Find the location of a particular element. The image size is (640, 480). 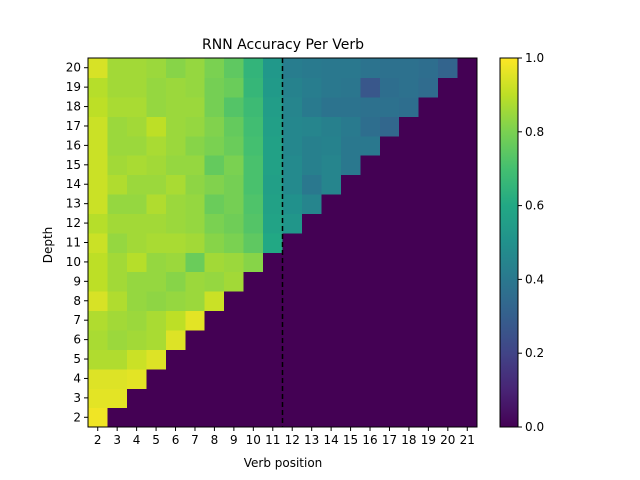

y-tick-label: 4 is located at coordinates (77, 378).